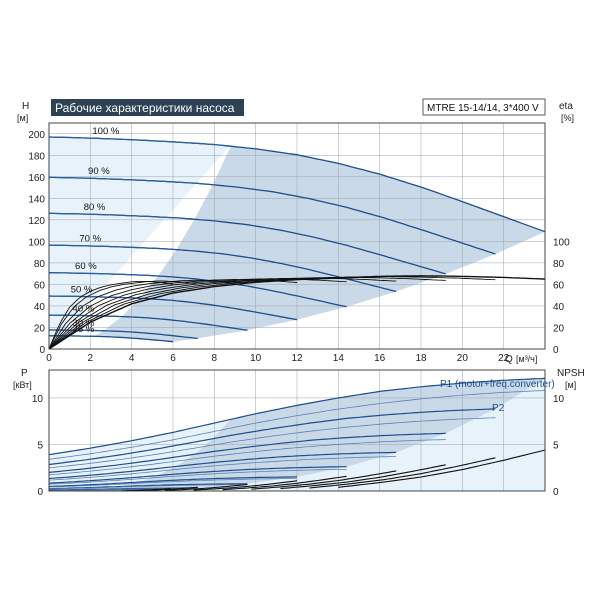 The image size is (600, 600). Describe the element at coordinates (24, 373) in the screenshot. I see `y-axis-label-p: P` at that location.